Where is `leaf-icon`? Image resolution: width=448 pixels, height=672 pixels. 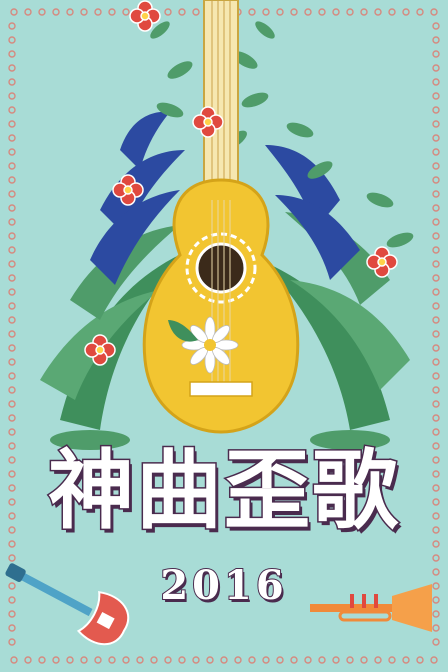
leaf-icon is located at coordinates (183, 331).